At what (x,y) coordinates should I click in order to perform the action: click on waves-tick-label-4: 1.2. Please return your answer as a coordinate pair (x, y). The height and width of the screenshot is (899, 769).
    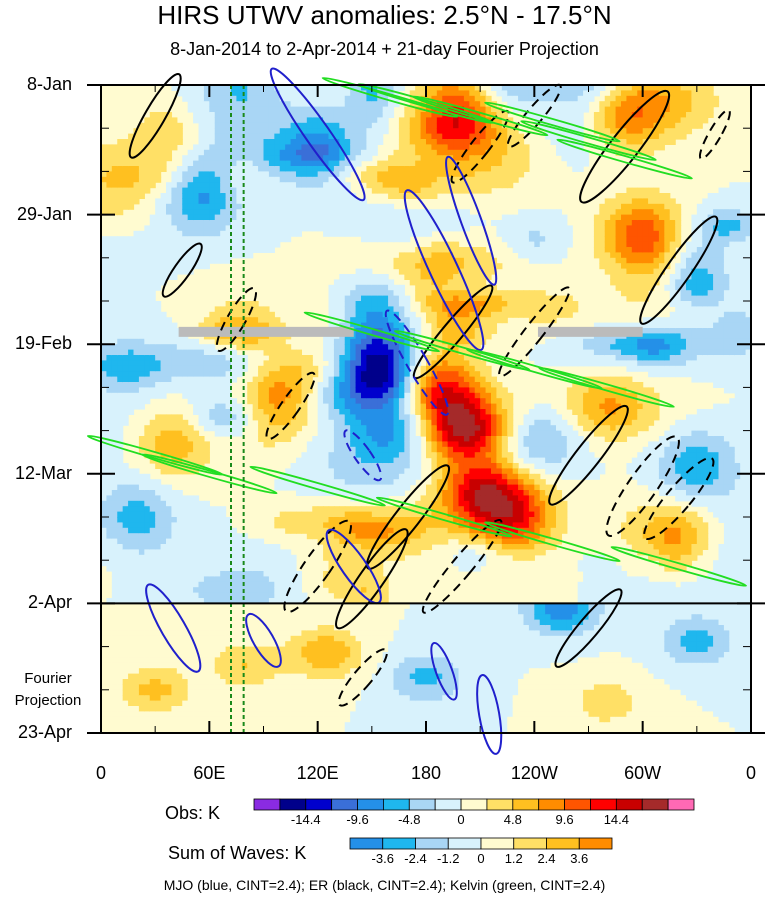
    Looking at the image, I should click on (513, 858).